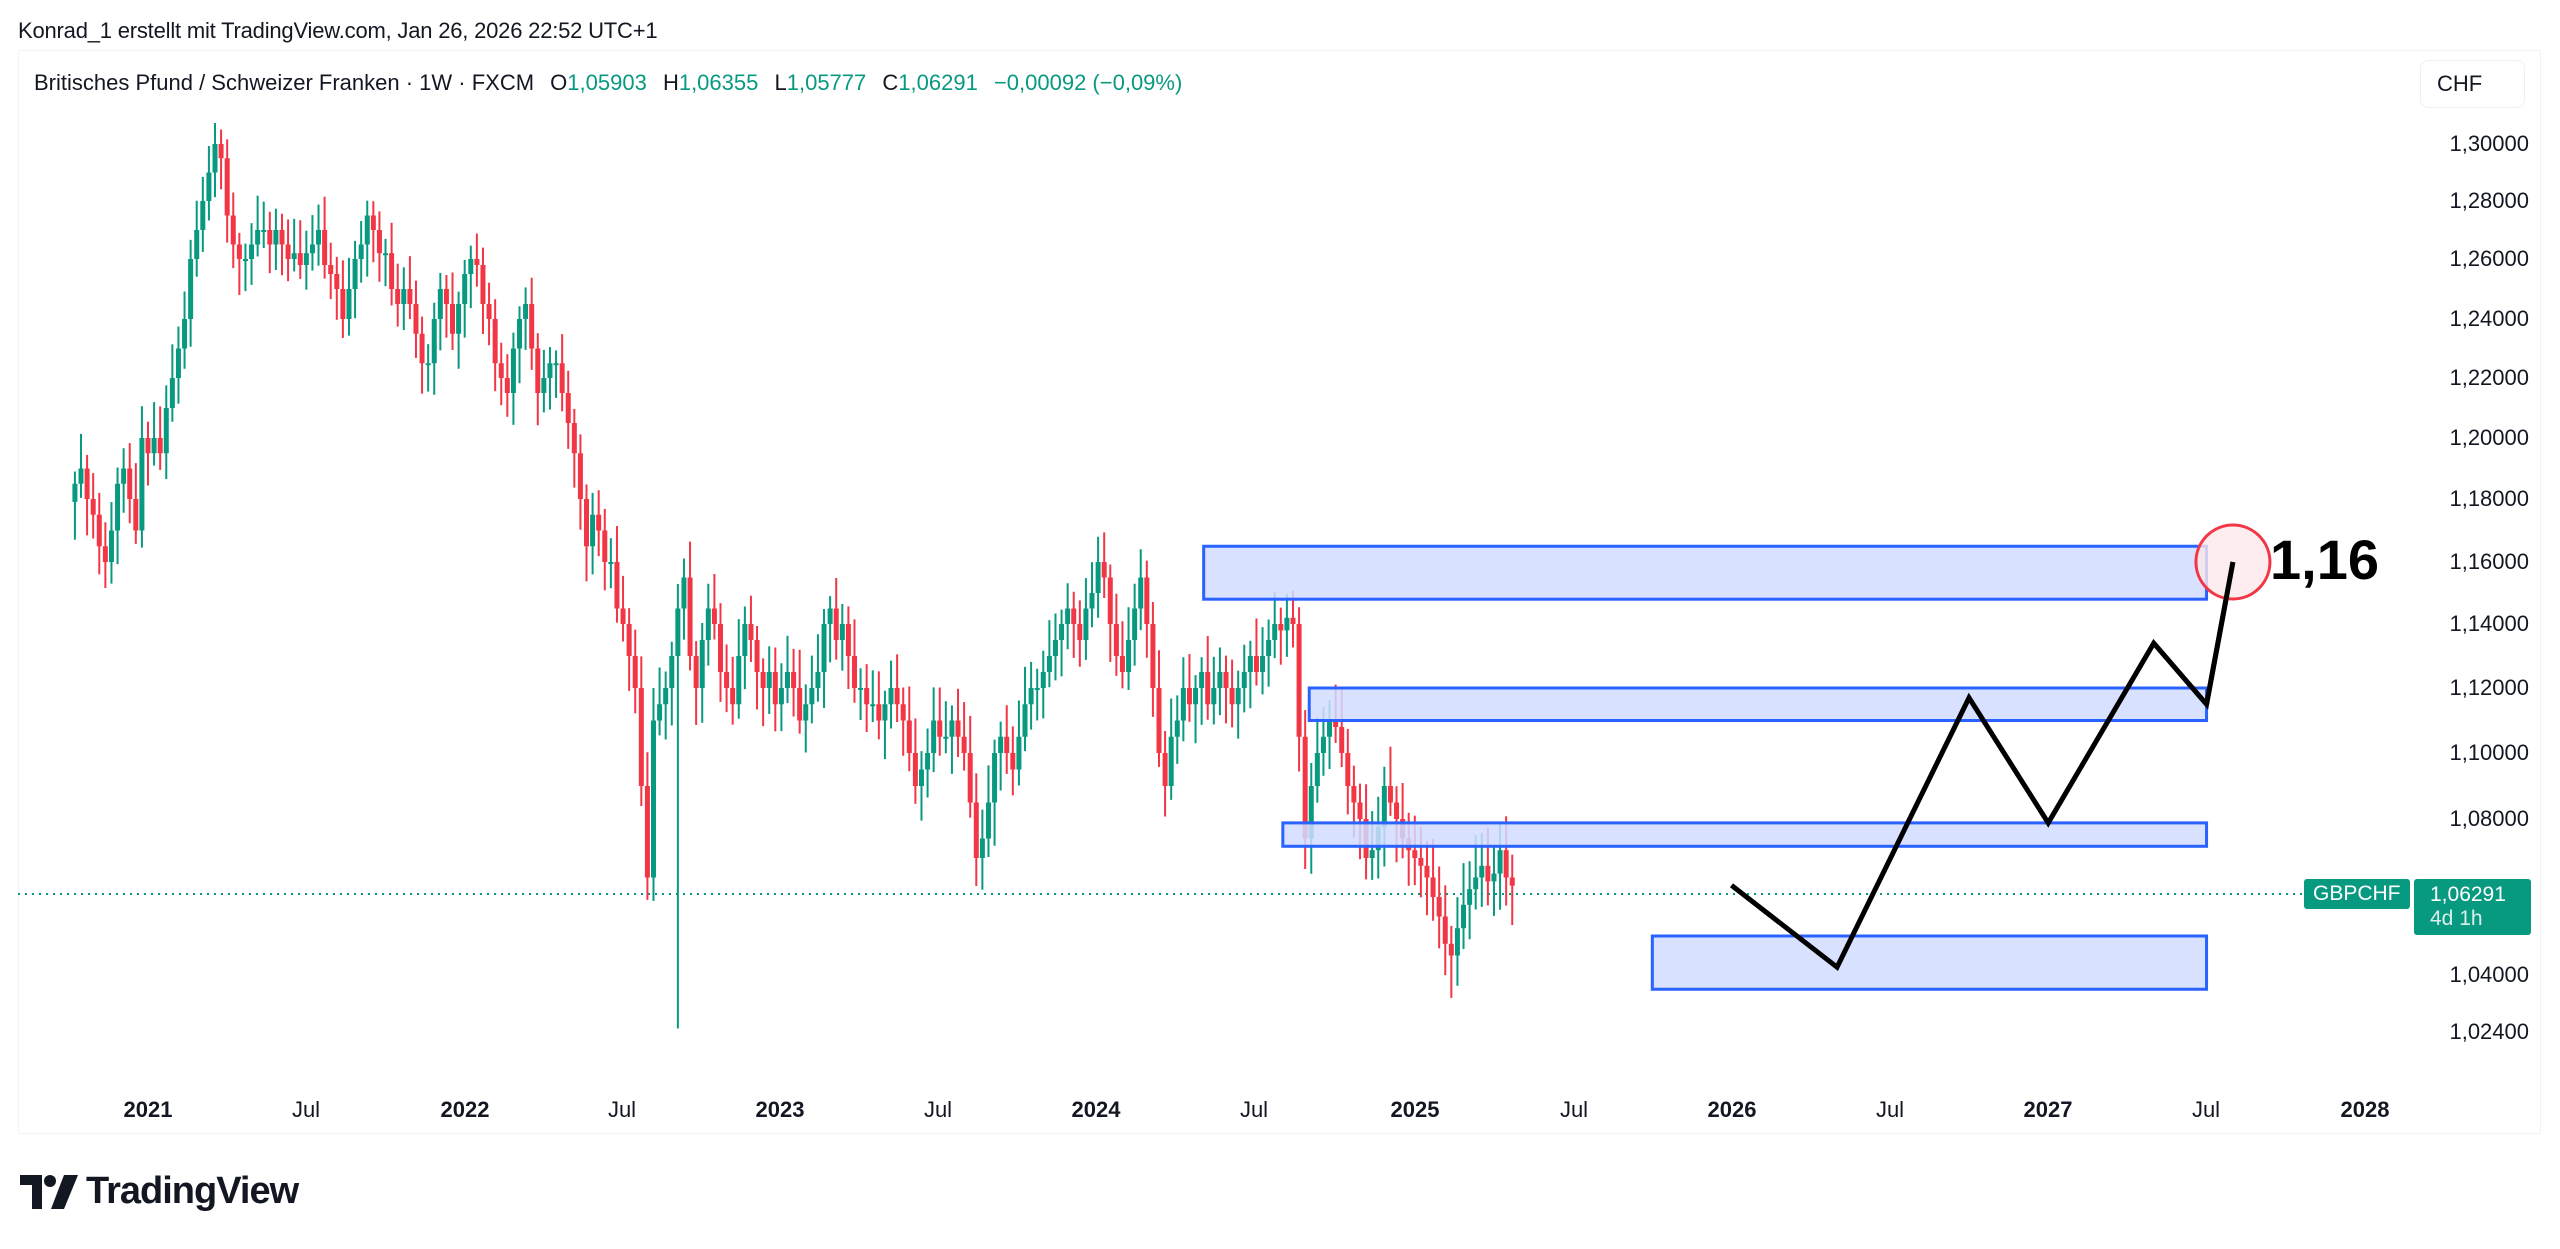 The height and width of the screenshot is (1249, 2560). I want to click on projection-path-line, so click(1982, 766).